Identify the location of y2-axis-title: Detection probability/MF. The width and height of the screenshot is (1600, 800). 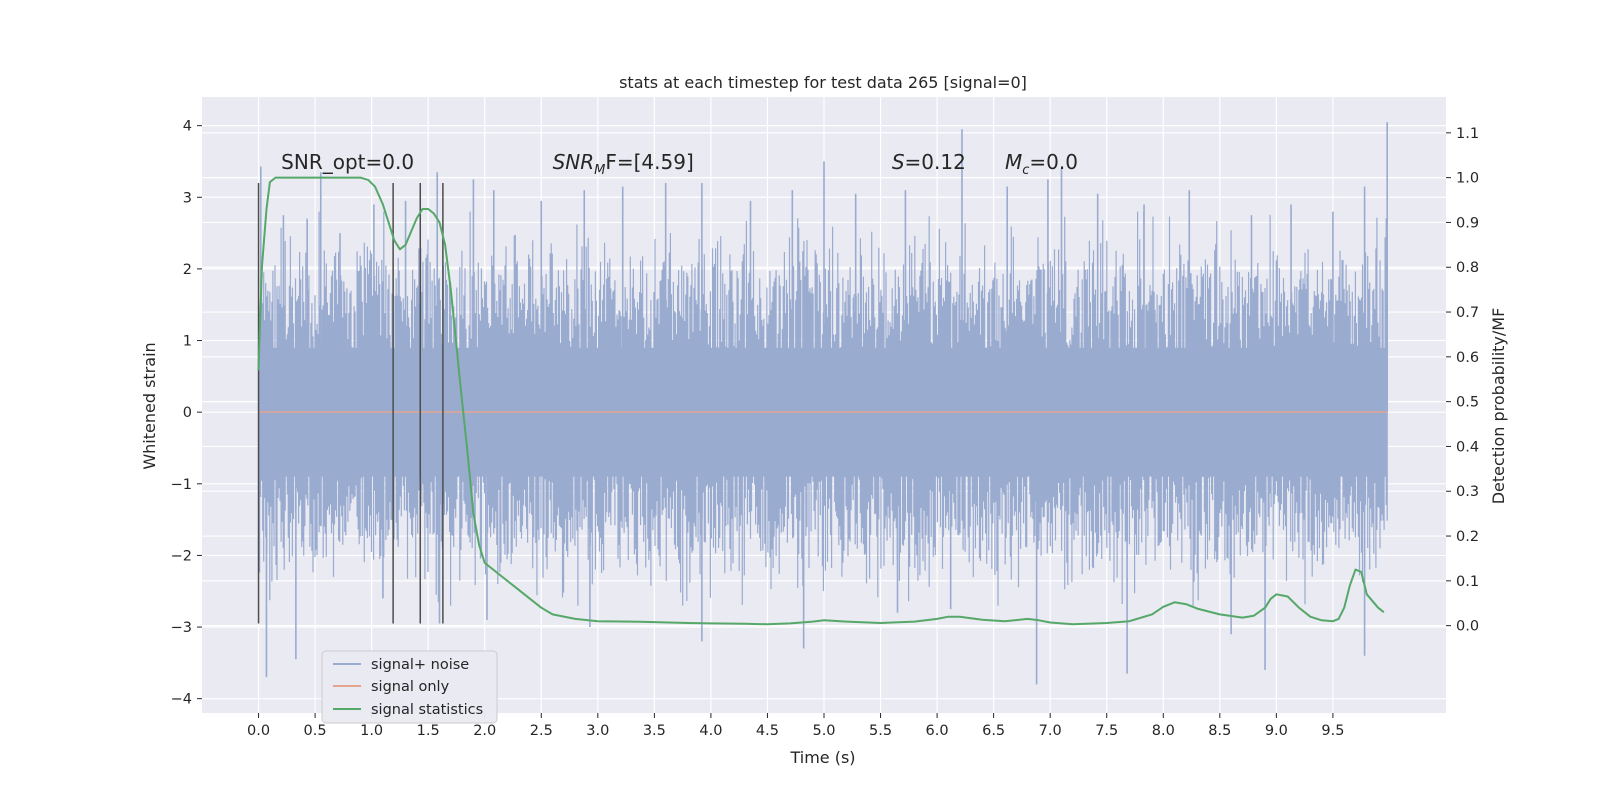
(1498, 406).